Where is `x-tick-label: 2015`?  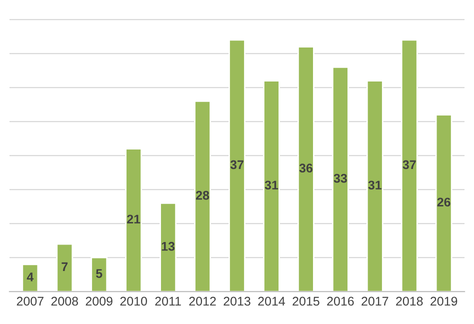 x-tick-label: 2015 is located at coordinates (306, 301).